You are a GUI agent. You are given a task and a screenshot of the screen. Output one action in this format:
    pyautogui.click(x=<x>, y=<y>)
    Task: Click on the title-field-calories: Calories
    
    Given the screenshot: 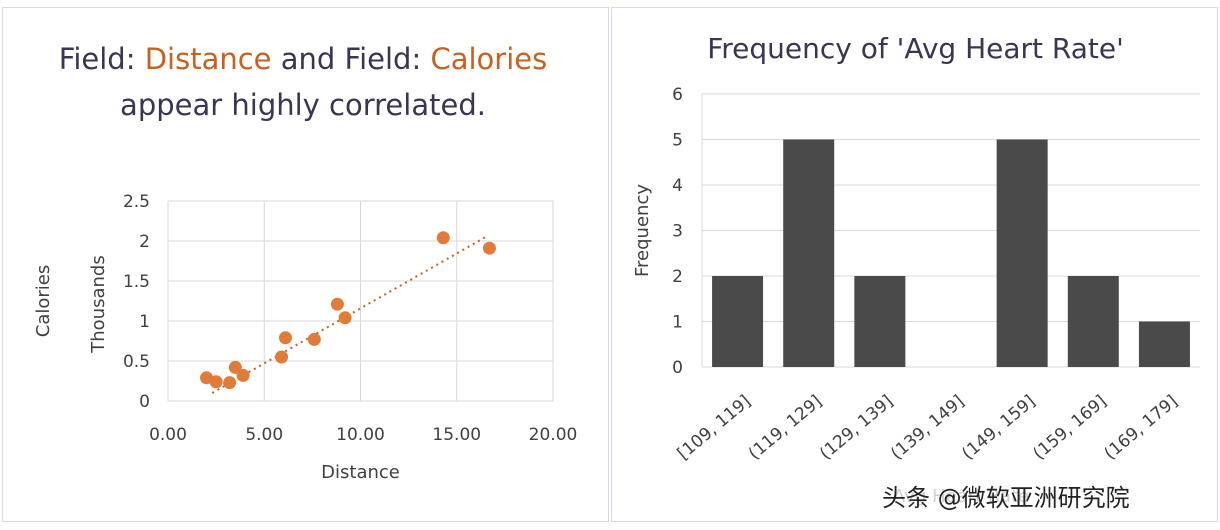 What is the action you would take?
    pyautogui.click(x=489, y=59)
    